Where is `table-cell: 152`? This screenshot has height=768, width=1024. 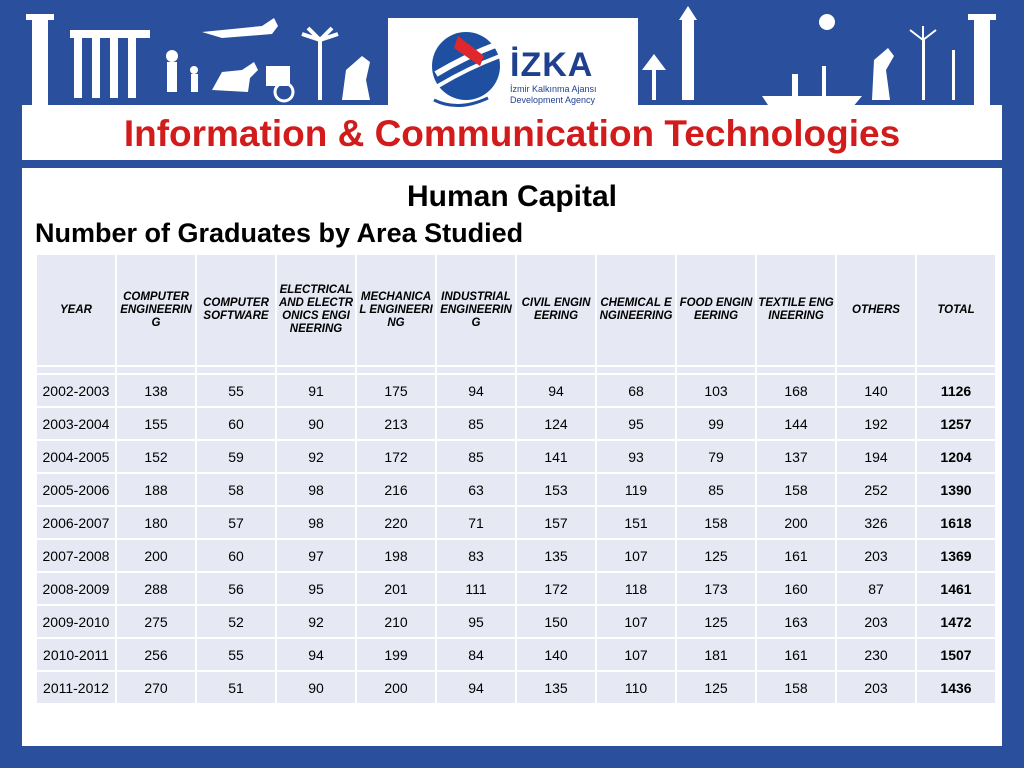 table-cell: 152 is located at coordinates (156, 456).